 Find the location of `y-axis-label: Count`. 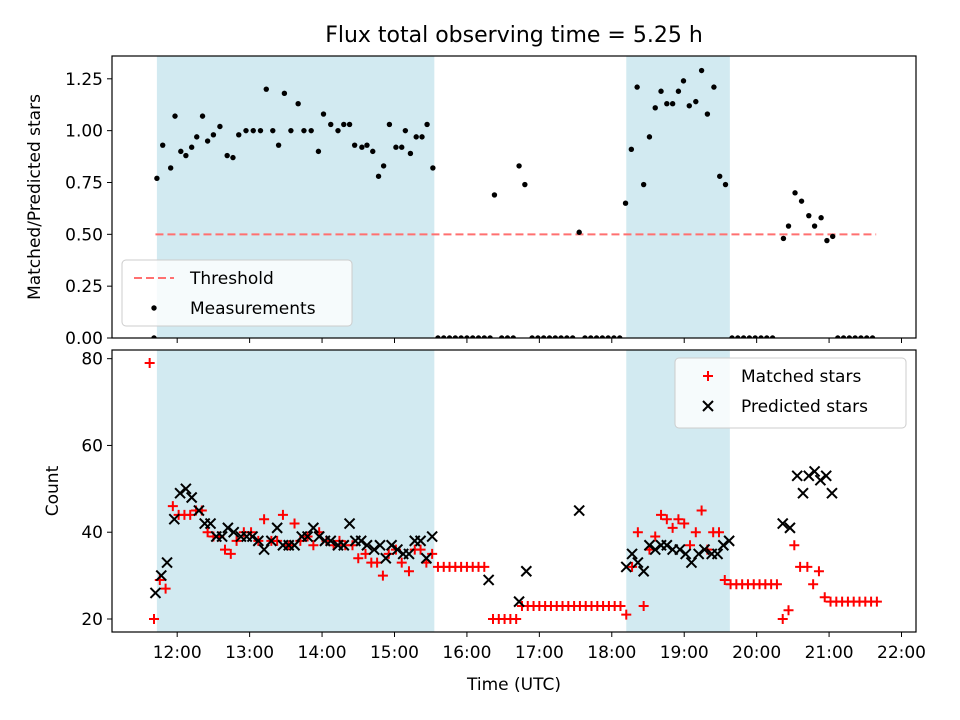

y-axis-label: Count is located at coordinates (53, 490).